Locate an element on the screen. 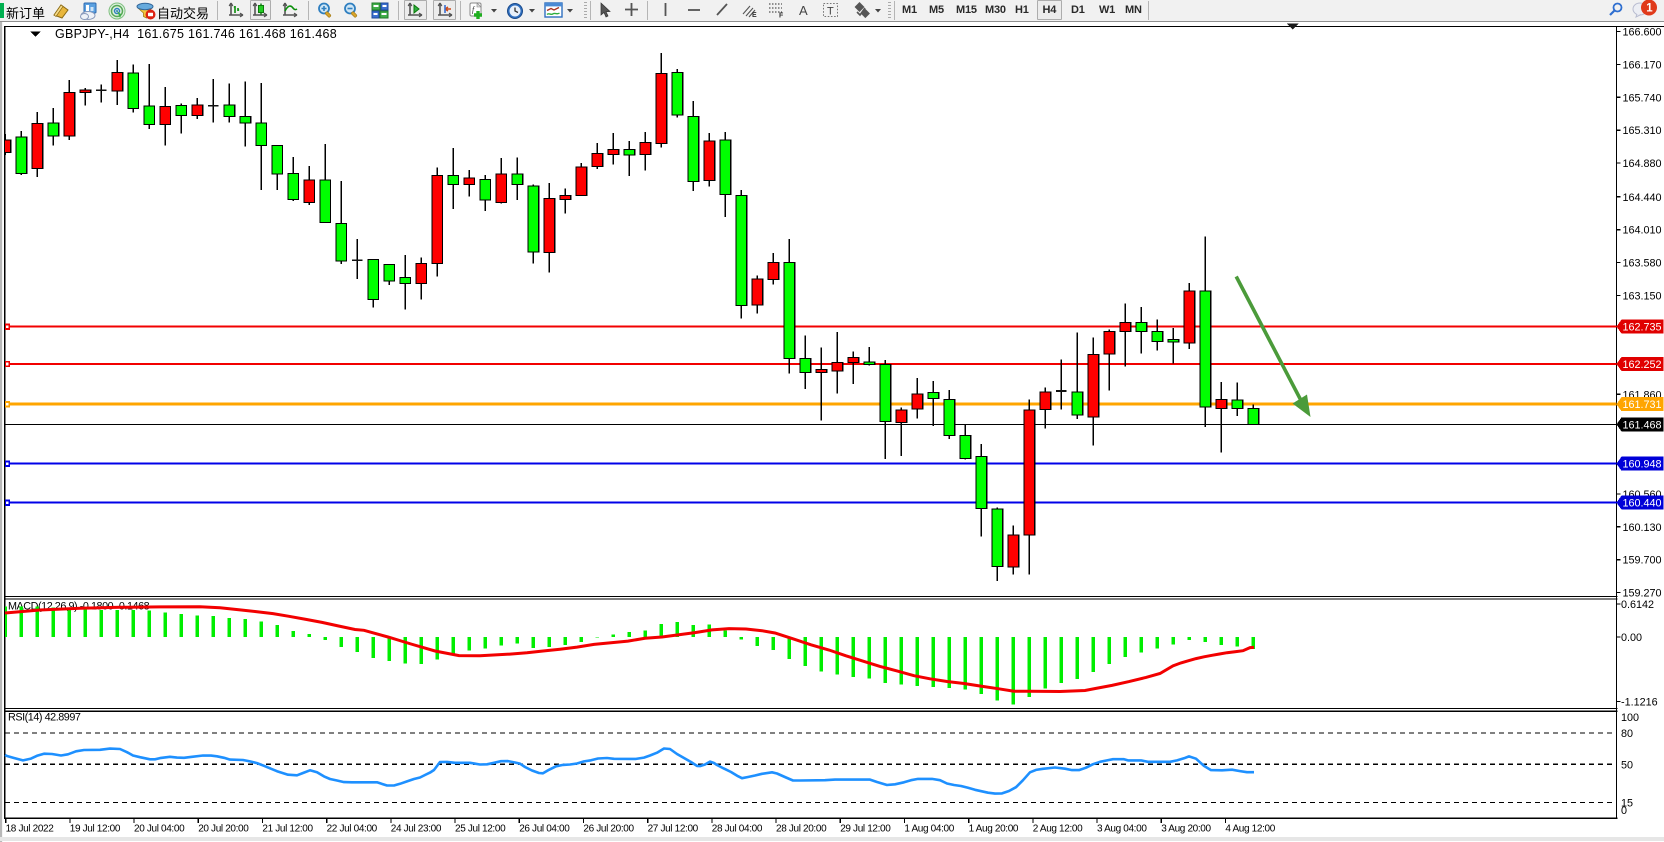 This screenshot has width=1664, height=842. svg-text: 160.948 is located at coordinates (1642, 465).